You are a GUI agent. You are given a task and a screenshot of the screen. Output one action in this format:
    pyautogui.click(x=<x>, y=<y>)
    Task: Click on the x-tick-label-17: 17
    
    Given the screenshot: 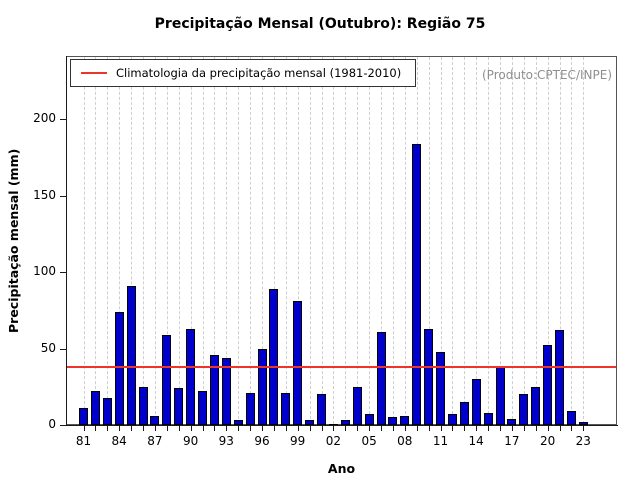 What is the action you would take?
    pyautogui.click(x=512, y=441)
    